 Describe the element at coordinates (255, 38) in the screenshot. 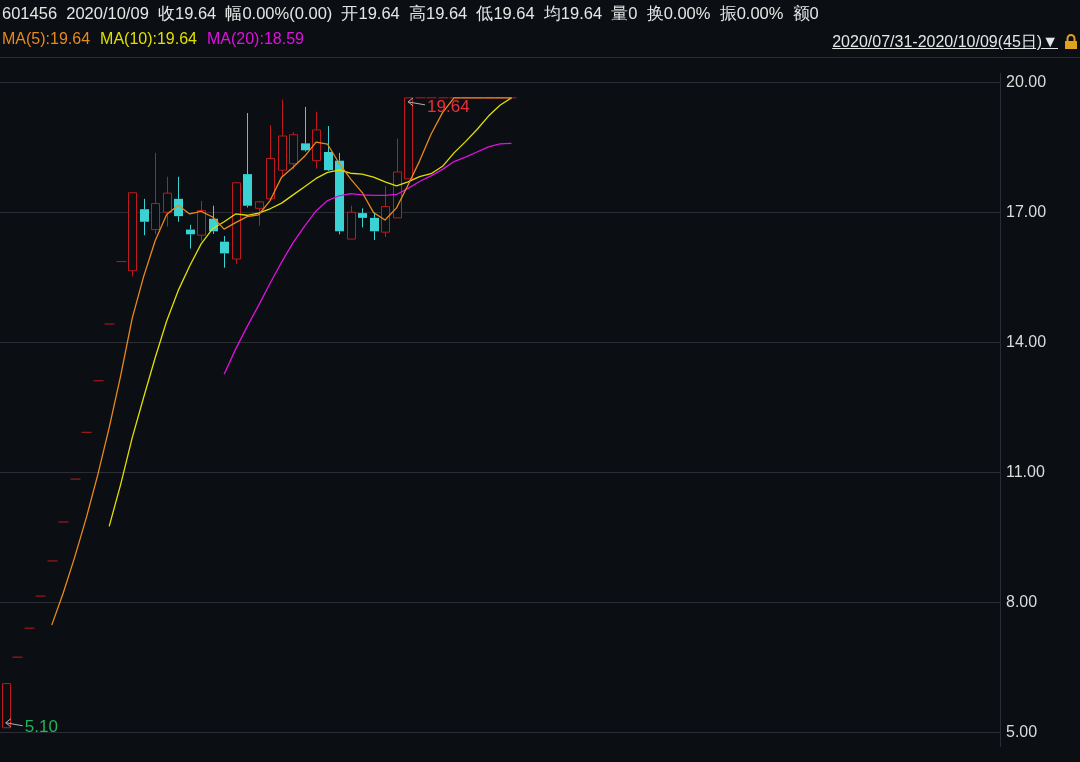

I see `text: MA(20):18.59` at that location.